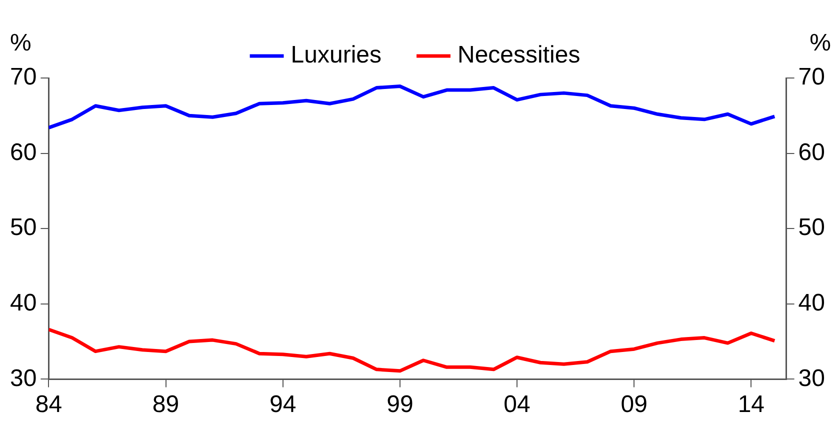 The width and height of the screenshot is (835, 428). What do you see at coordinates (21, 43) in the screenshot?
I see `y-axis-title: %` at bounding box center [21, 43].